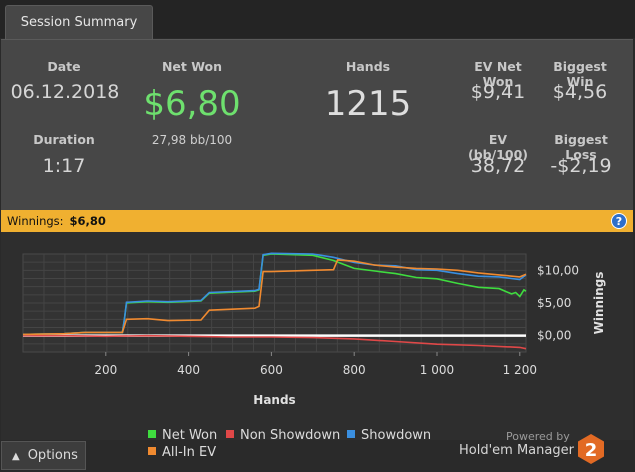 Image resolution: width=635 pixels, height=472 pixels. What do you see at coordinates (152, 434) in the screenshot?
I see `legend-swatch-net-won` at bounding box center [152, 434].